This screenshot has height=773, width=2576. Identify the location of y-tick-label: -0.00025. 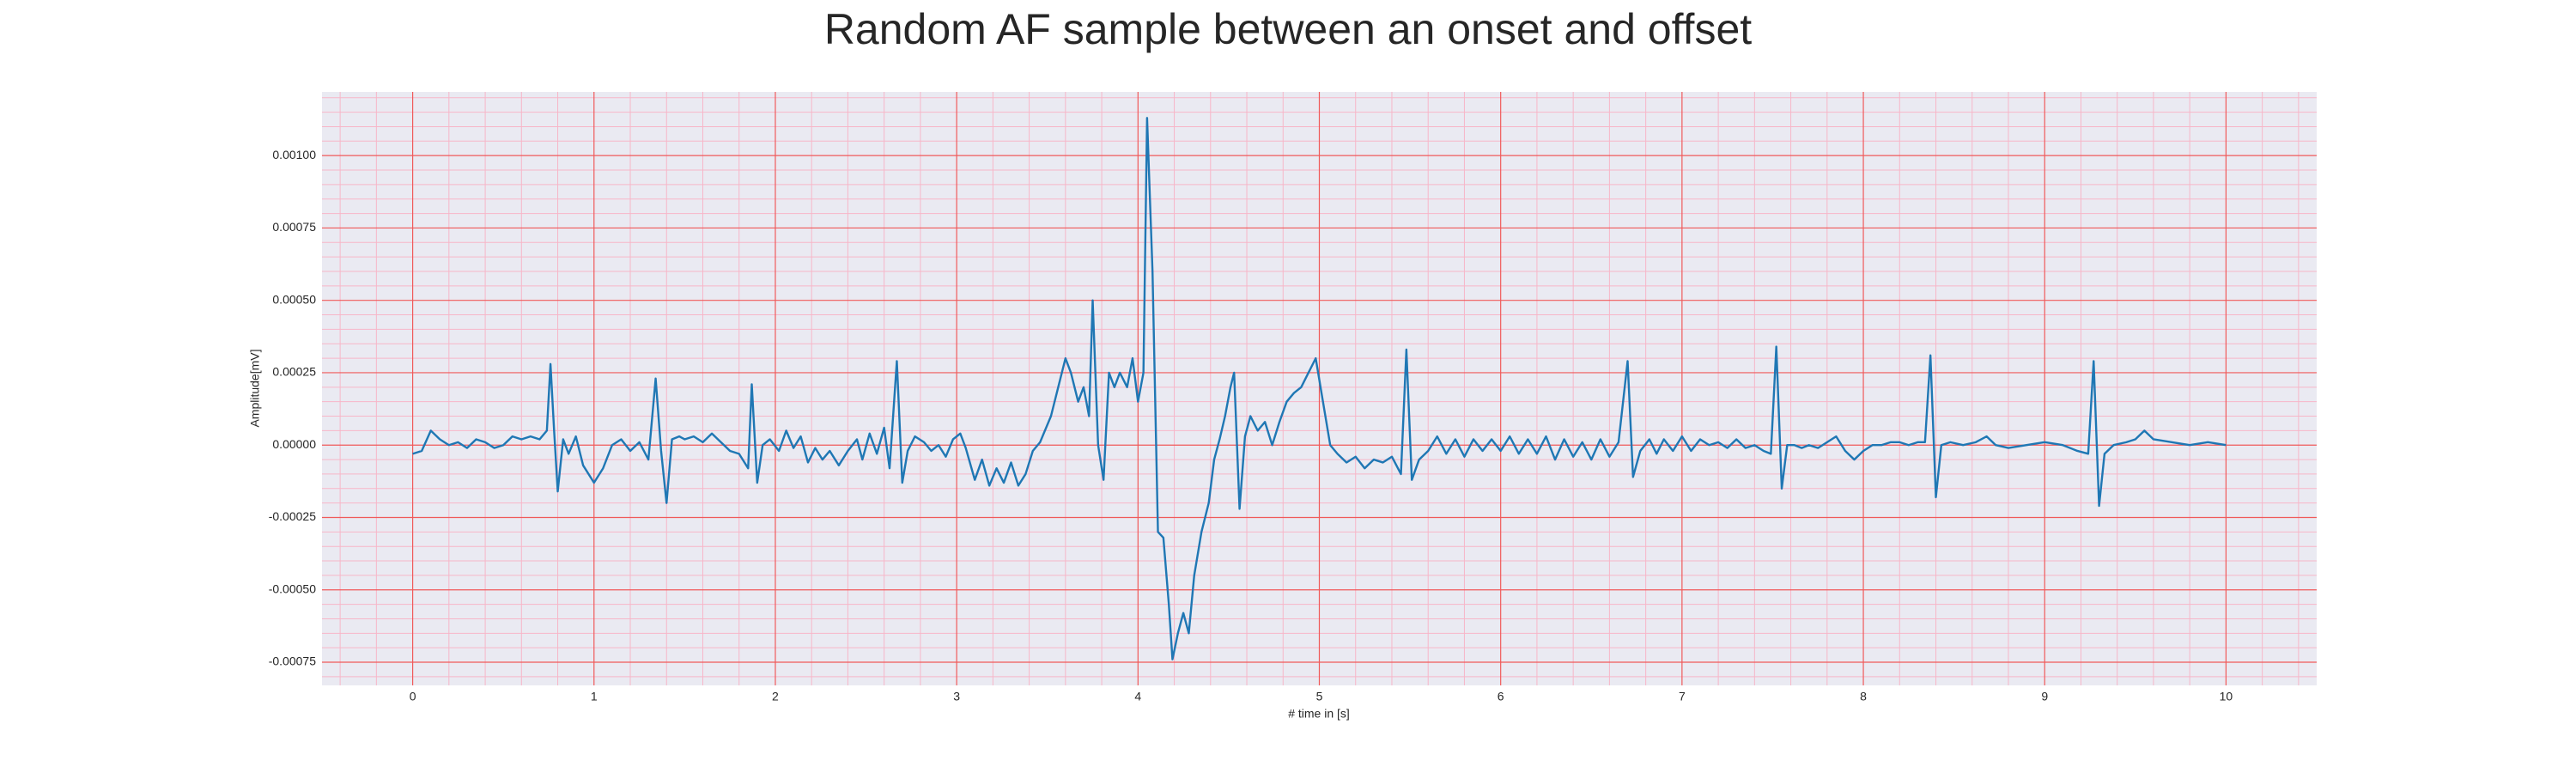
(292, 516).